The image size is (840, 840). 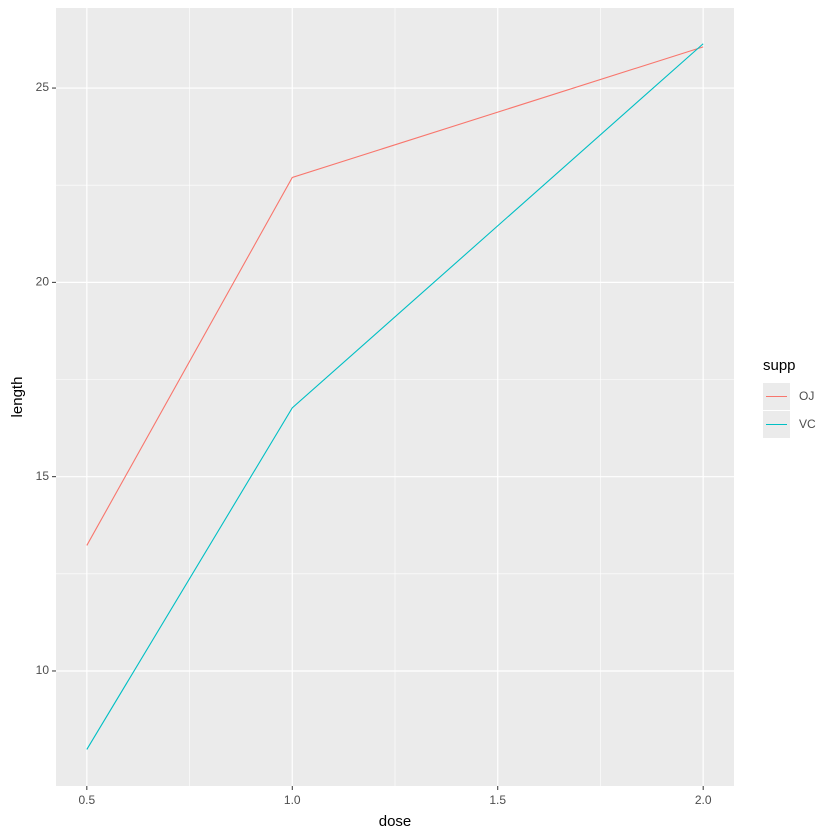 I want to click on legend-label: OJ, so click(x=806, y=396).